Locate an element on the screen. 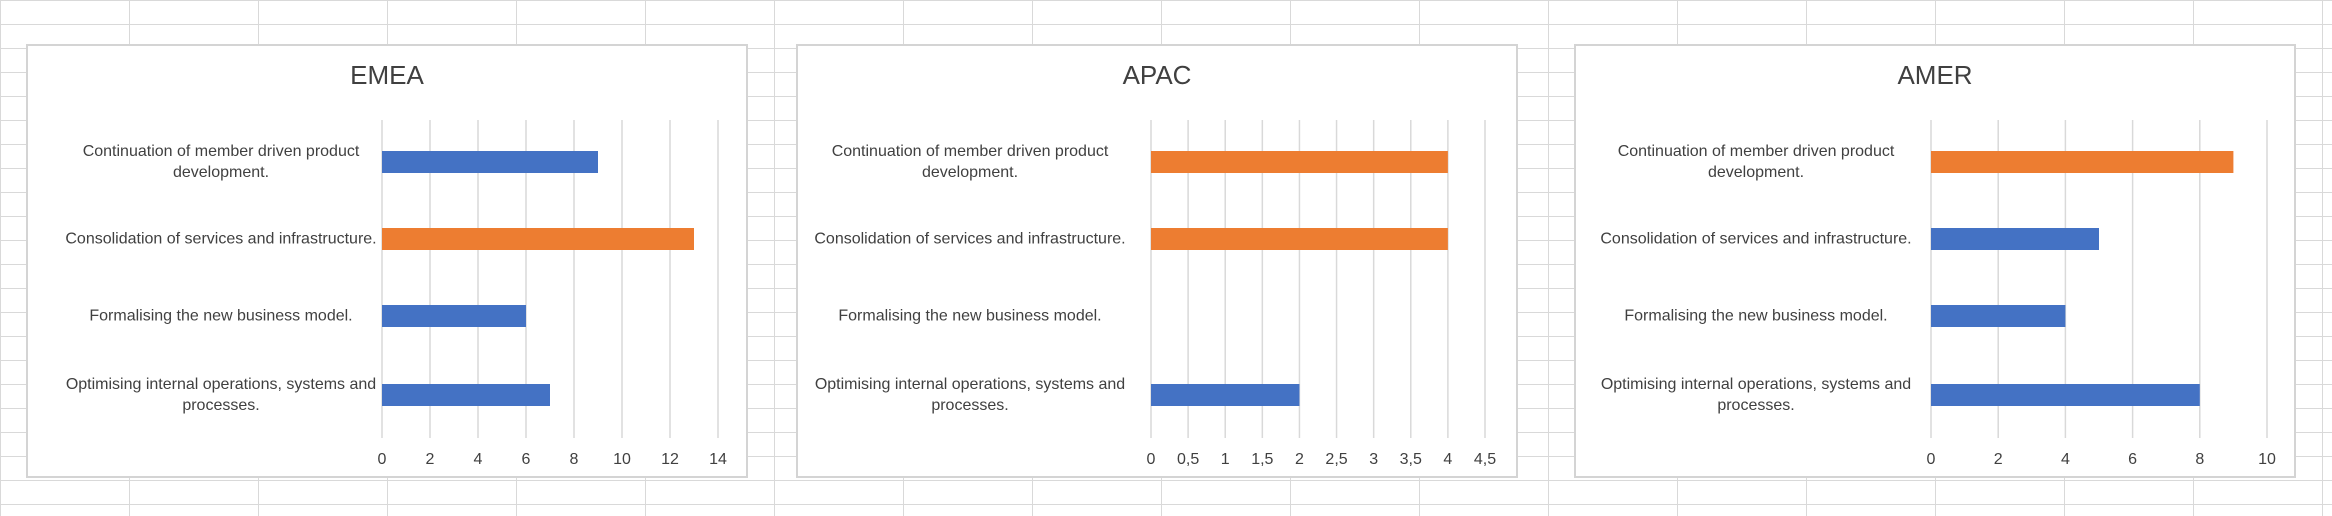  x-tick-label: 1,5 is located at coordinates (1262, 459).